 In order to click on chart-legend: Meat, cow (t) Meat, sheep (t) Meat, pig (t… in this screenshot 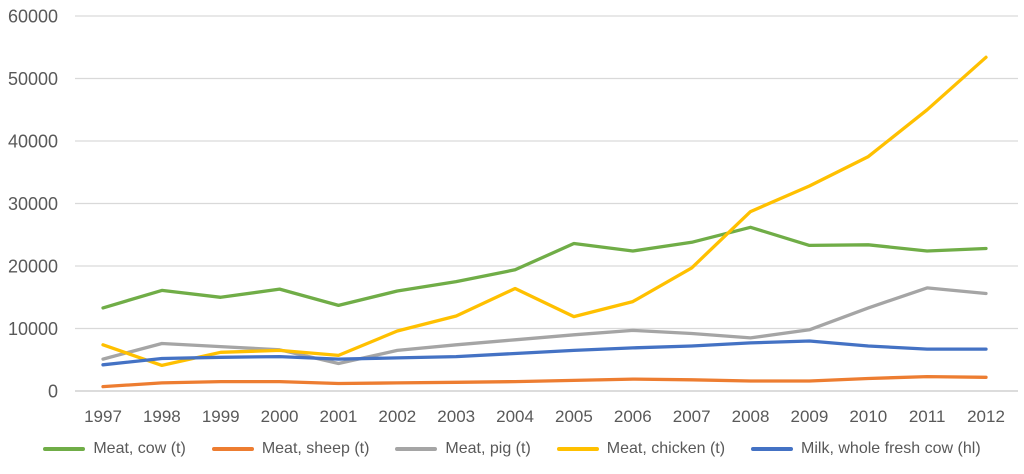, I will do `click(512, 449)`.